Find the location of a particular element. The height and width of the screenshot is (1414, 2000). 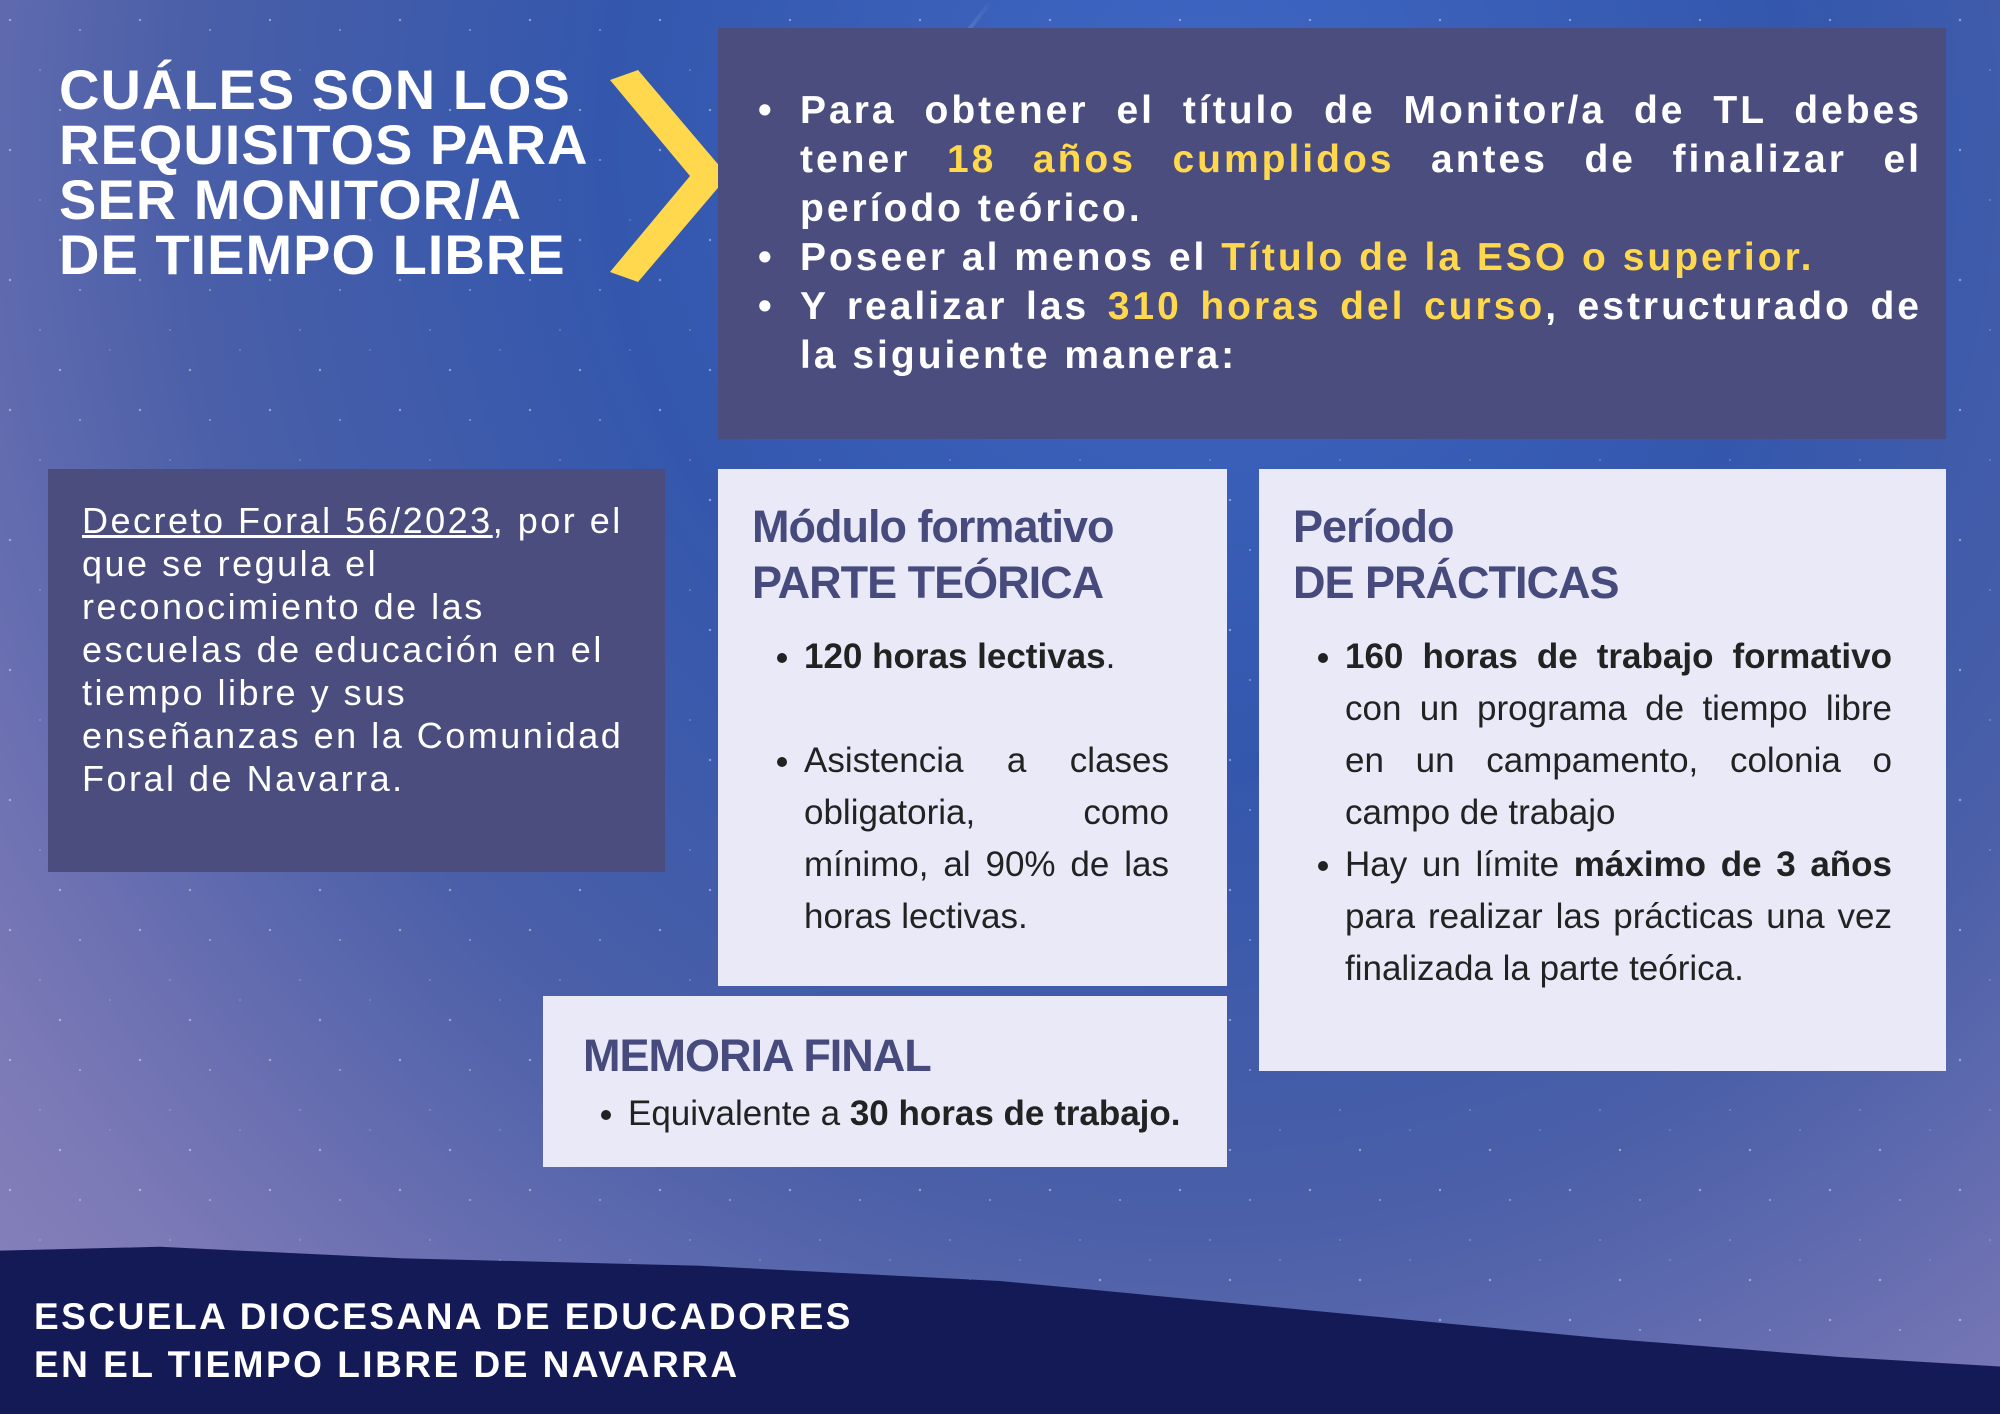

title-line: DE TIEMPO LIBRE is located at coordinates (312, 254).